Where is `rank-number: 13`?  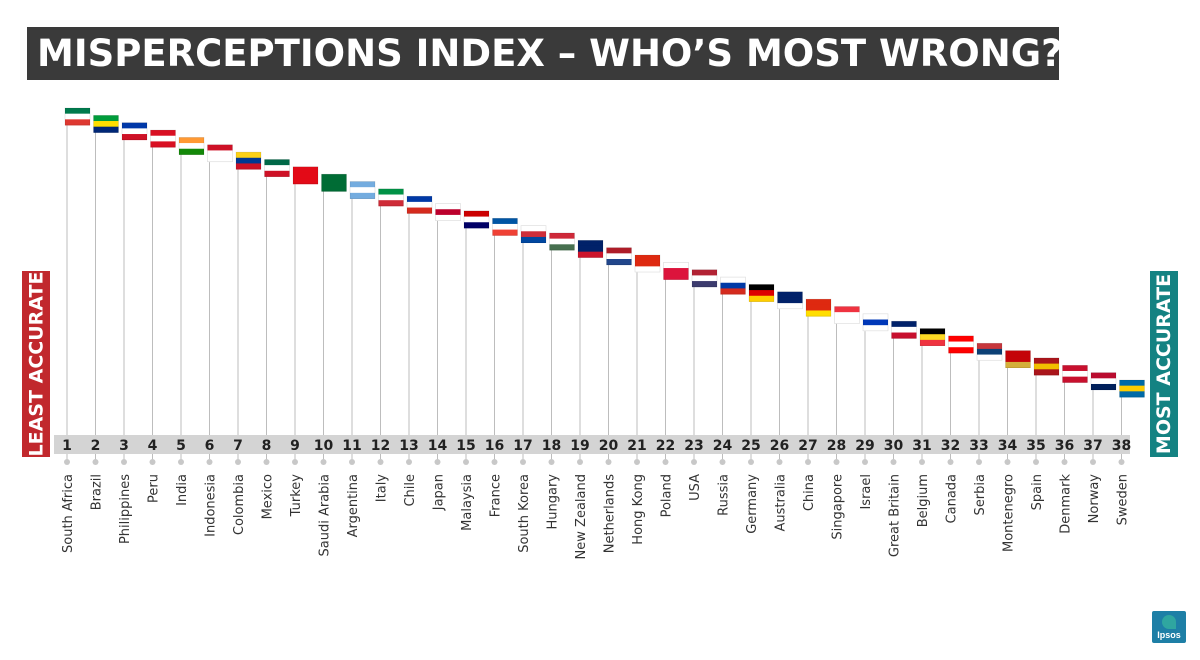 rank-number: 13 is located at coordinates (408, 446).